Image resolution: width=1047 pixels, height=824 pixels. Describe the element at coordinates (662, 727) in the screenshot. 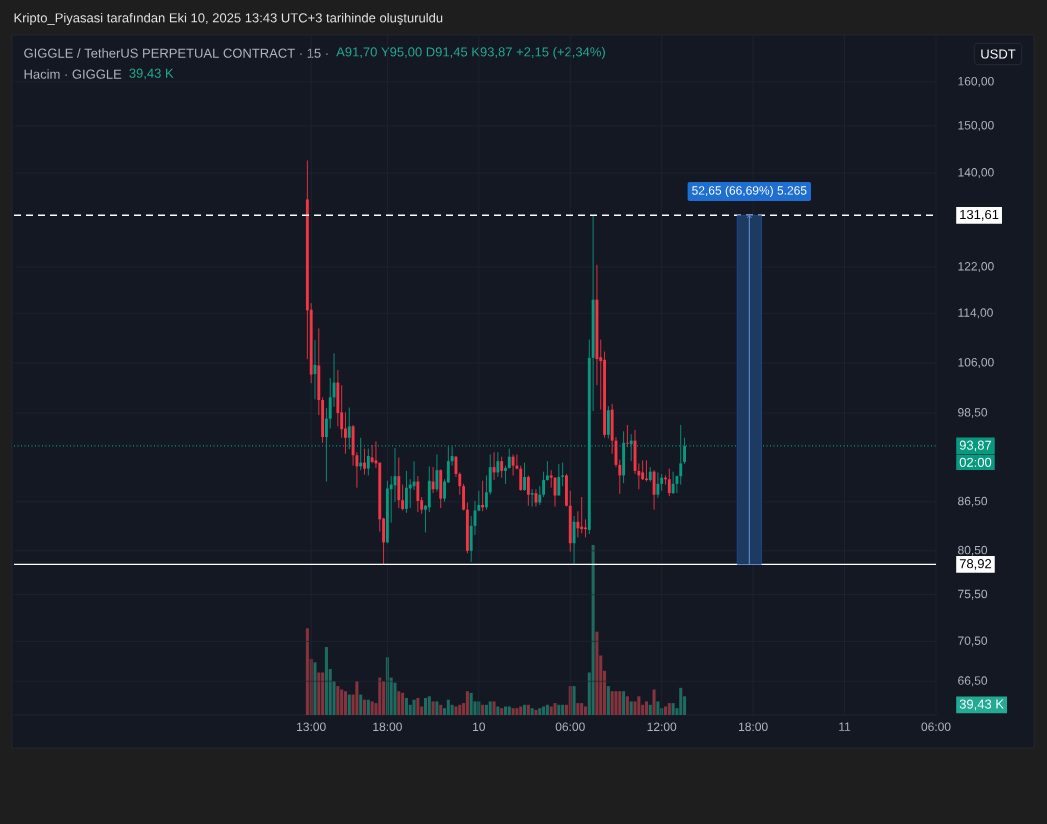

I see `x-tick-label: 12:00` at that location.